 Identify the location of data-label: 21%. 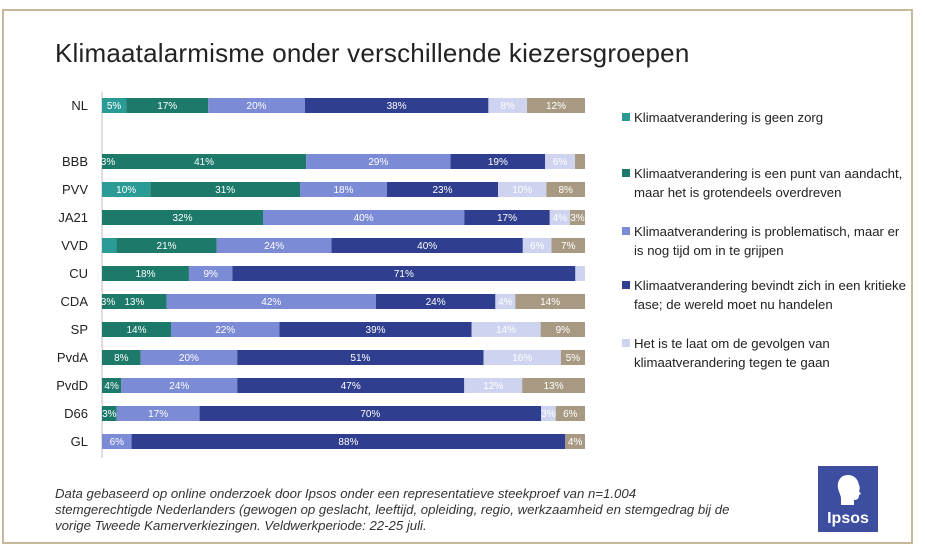
(167, 246).